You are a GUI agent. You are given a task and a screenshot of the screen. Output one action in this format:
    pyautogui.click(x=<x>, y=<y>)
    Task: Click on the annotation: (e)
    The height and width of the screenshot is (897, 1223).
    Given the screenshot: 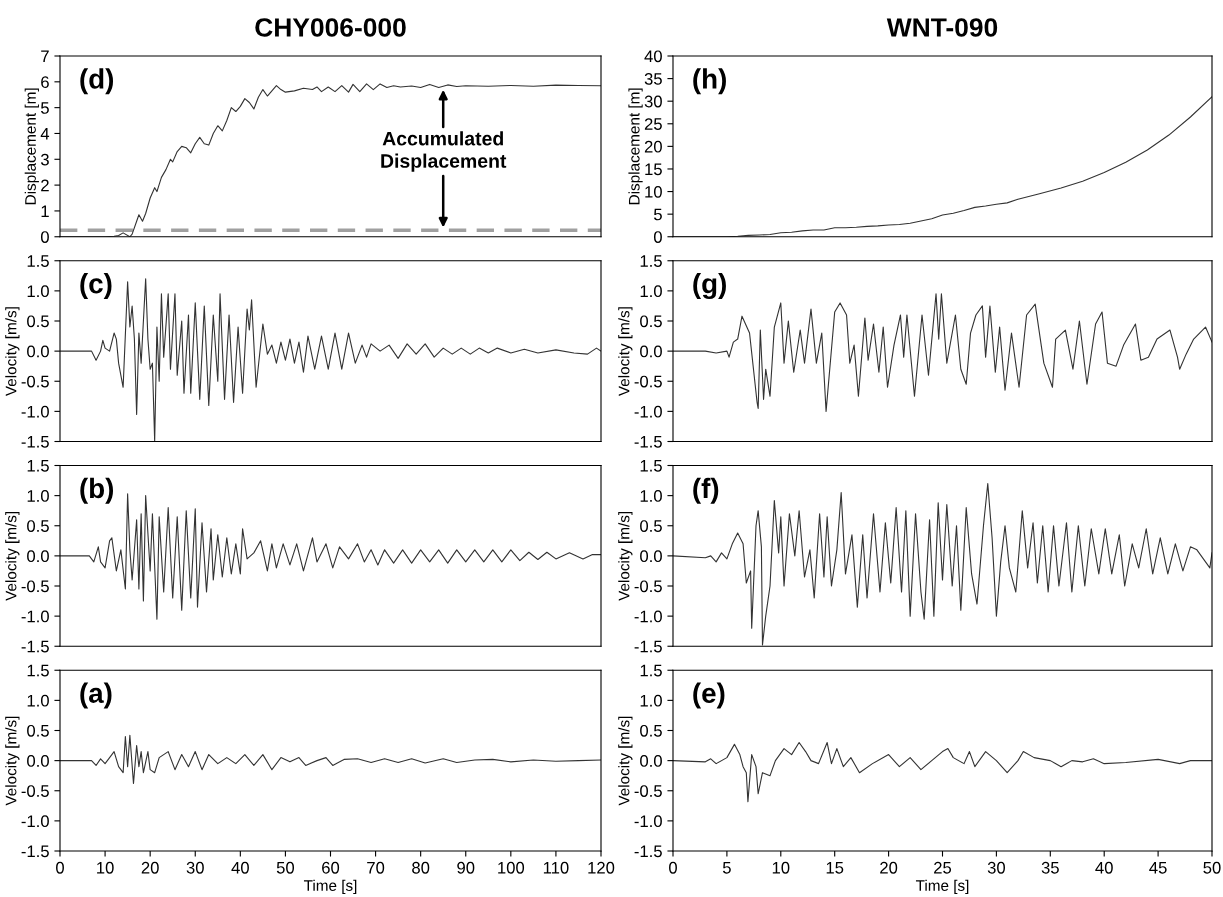 What is the action you would take?
    pyautogui.click(x=709, y=695)
    